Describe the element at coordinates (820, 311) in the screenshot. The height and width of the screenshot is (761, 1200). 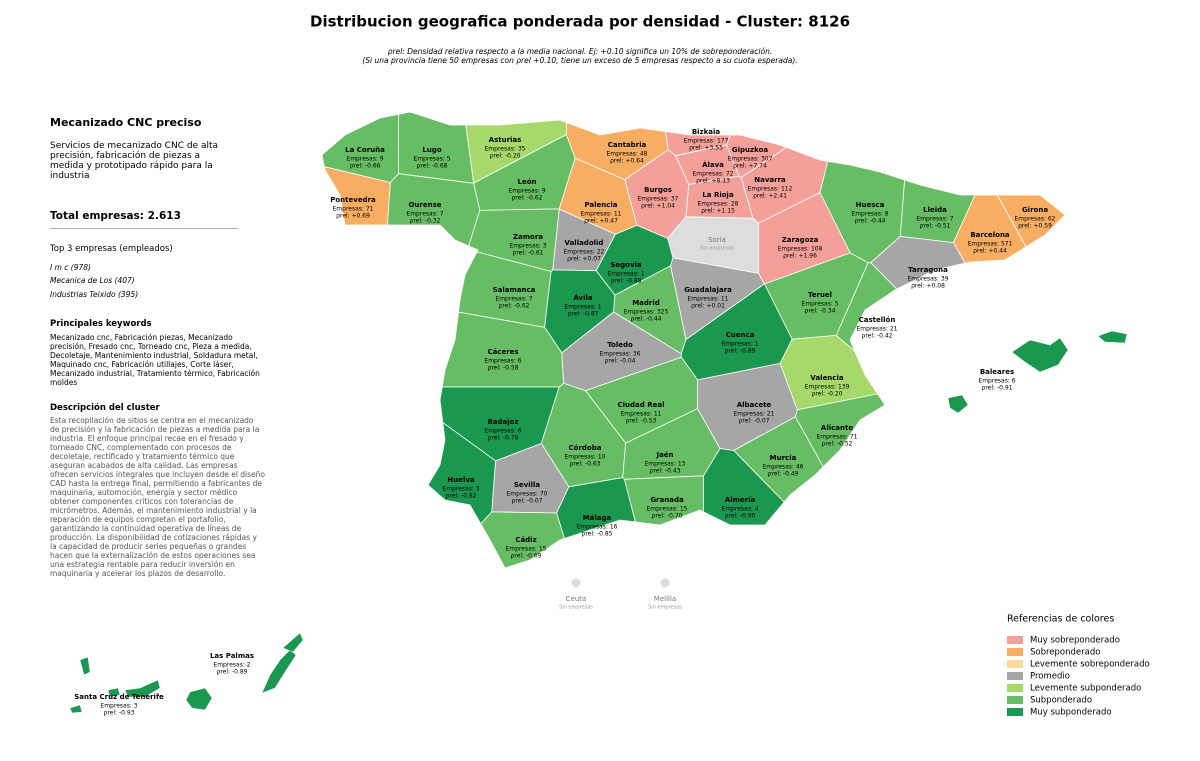
I see `province-rho: ρrel: -0.34` at that location.